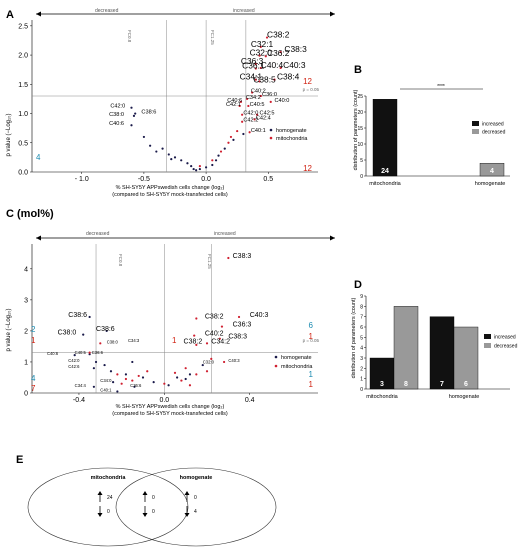 The image size is (524, 550). I want to click on panel-a-lipid-label: C40:1, so click(258, 131).